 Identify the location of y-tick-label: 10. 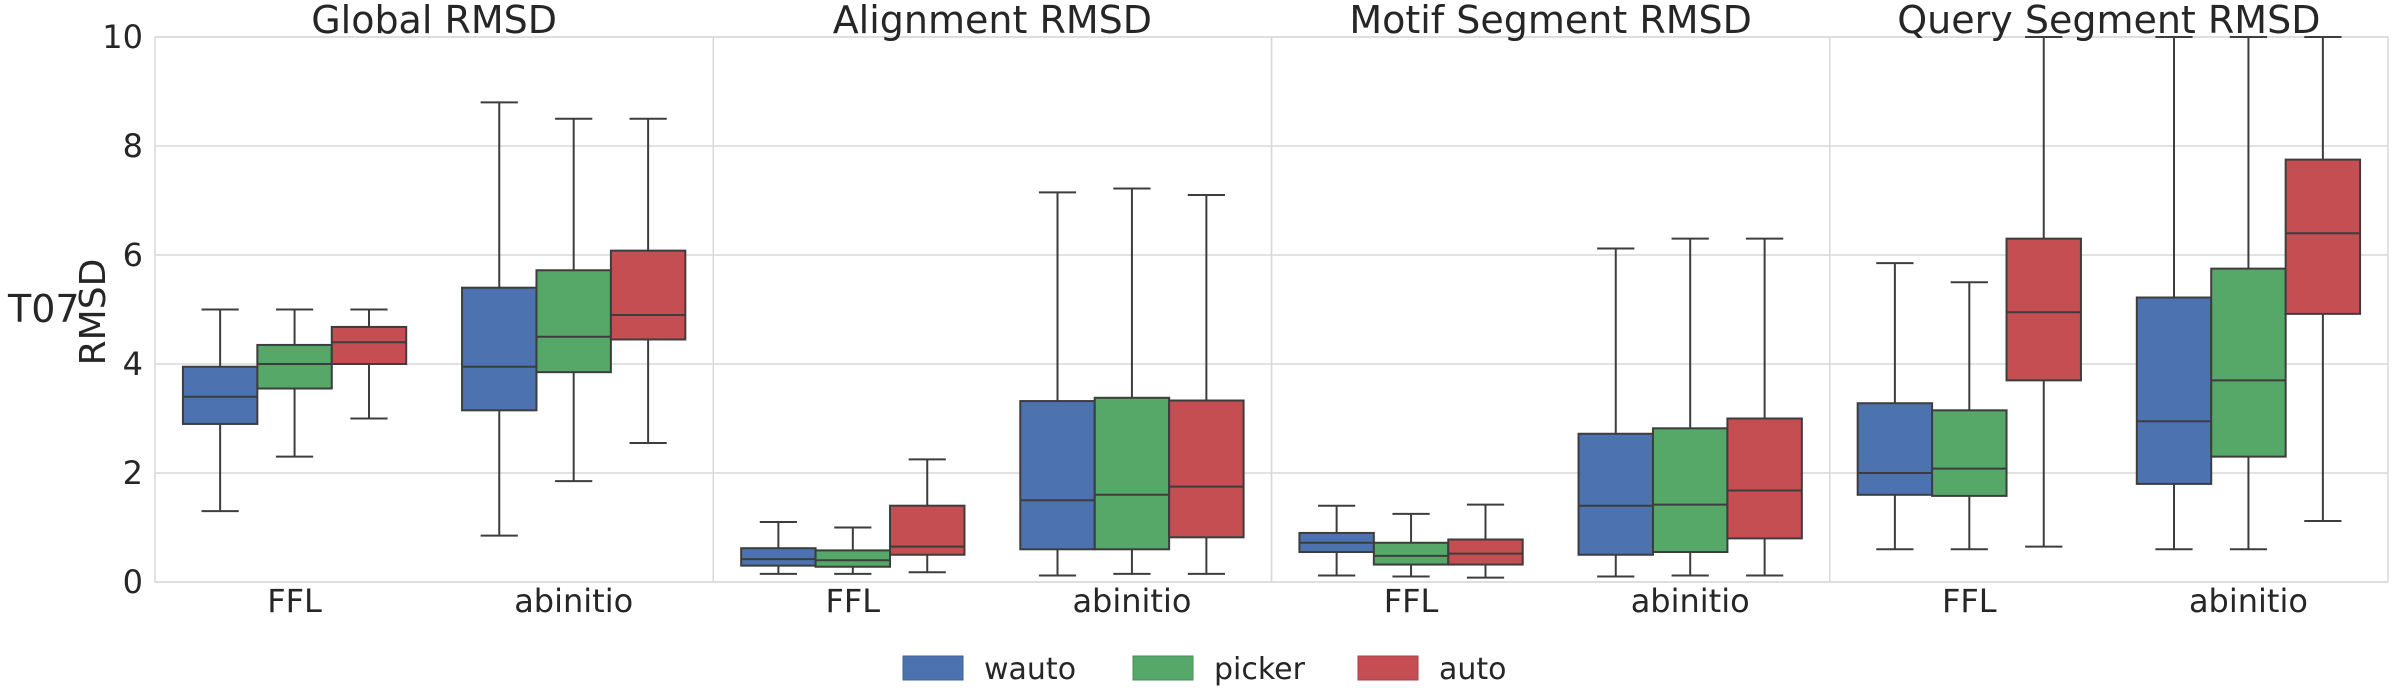
(122, 37).